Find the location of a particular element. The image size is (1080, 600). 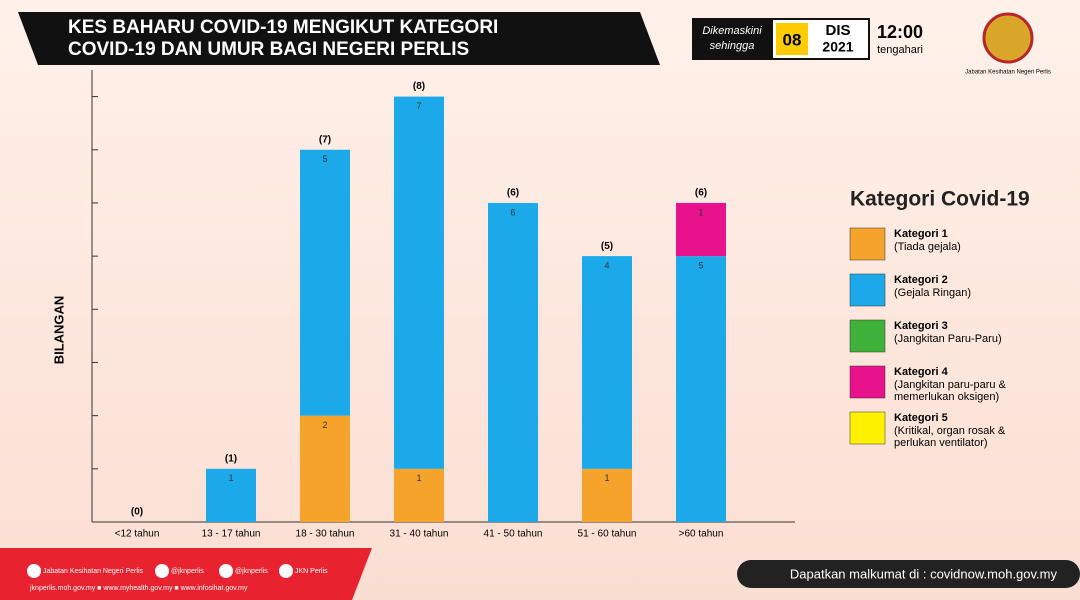

crest is located at coordinates (1008, 38).